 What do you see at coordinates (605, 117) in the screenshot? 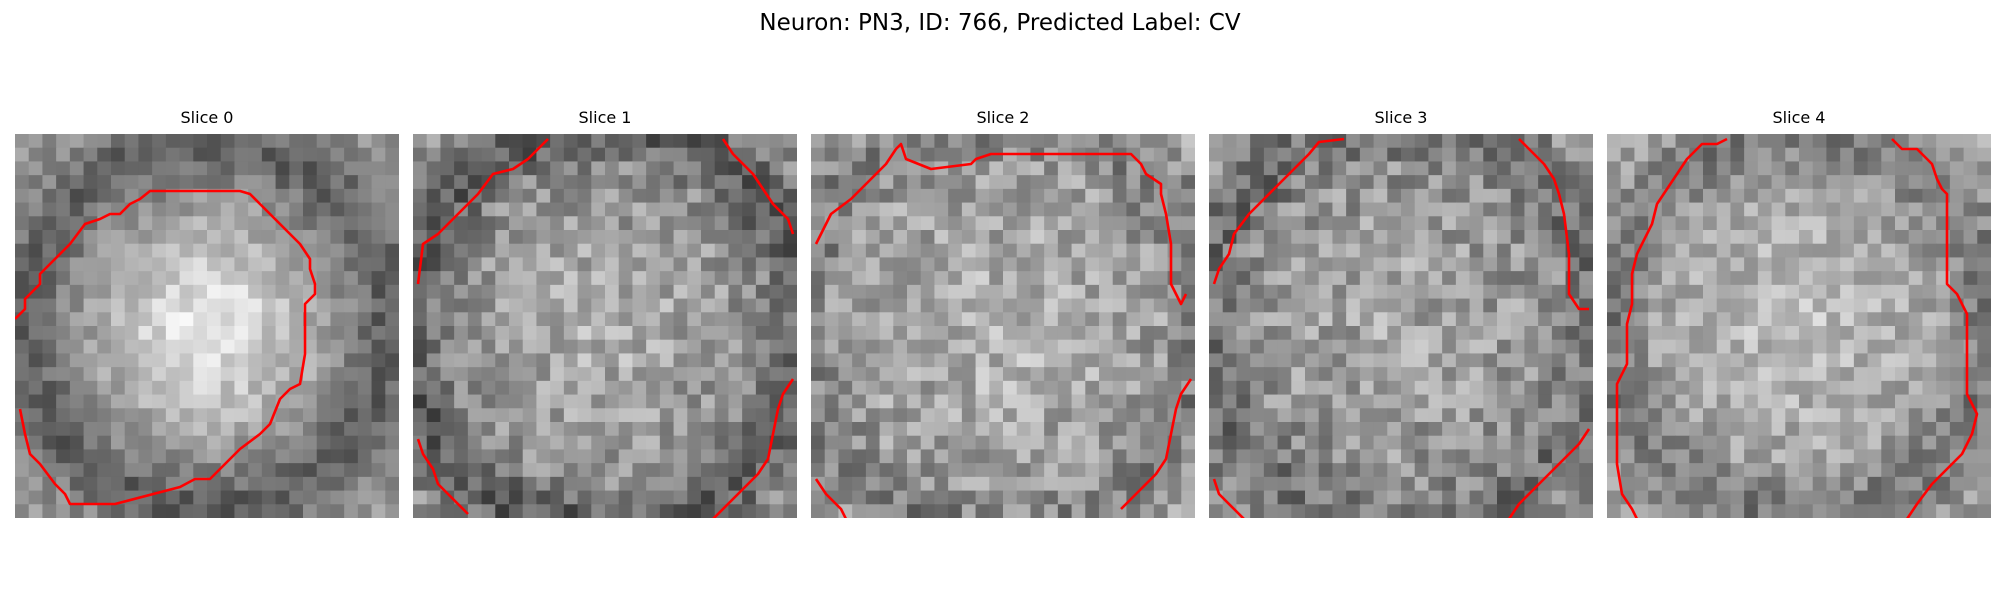
I see `slice-1-title: Slice 1` at bounding box center [605, 117].